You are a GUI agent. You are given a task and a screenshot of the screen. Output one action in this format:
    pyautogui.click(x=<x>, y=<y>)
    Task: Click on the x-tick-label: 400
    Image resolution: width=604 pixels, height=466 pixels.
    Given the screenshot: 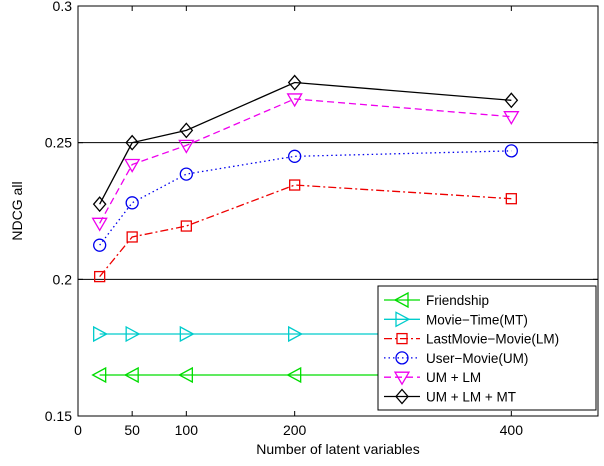 What is the action you would take?
    pyautogui.click(x=512, y=430)
    